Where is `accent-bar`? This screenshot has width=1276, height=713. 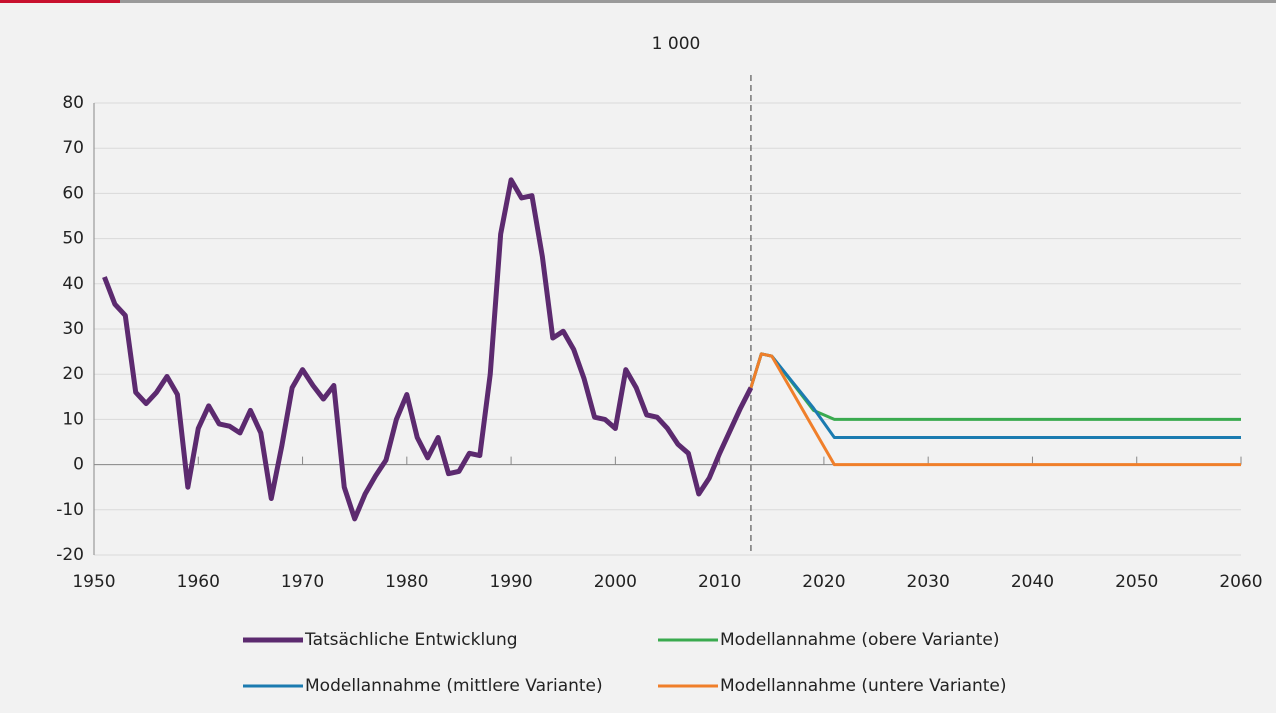
accent-bar is located at coordinates (60, 1).